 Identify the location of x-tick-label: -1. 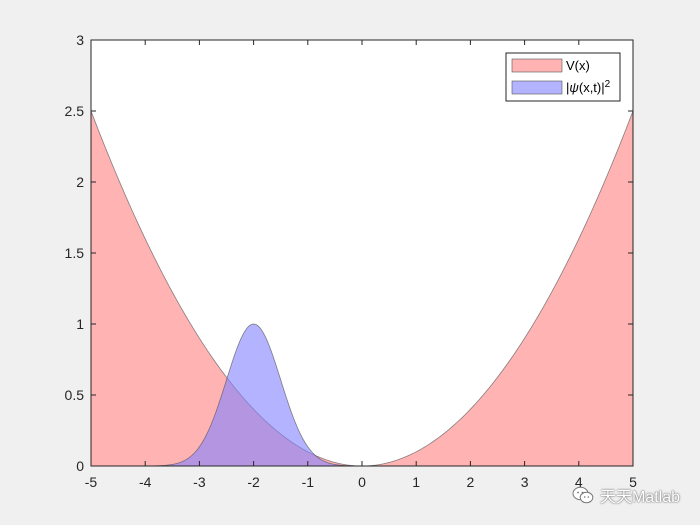
(308, 482).